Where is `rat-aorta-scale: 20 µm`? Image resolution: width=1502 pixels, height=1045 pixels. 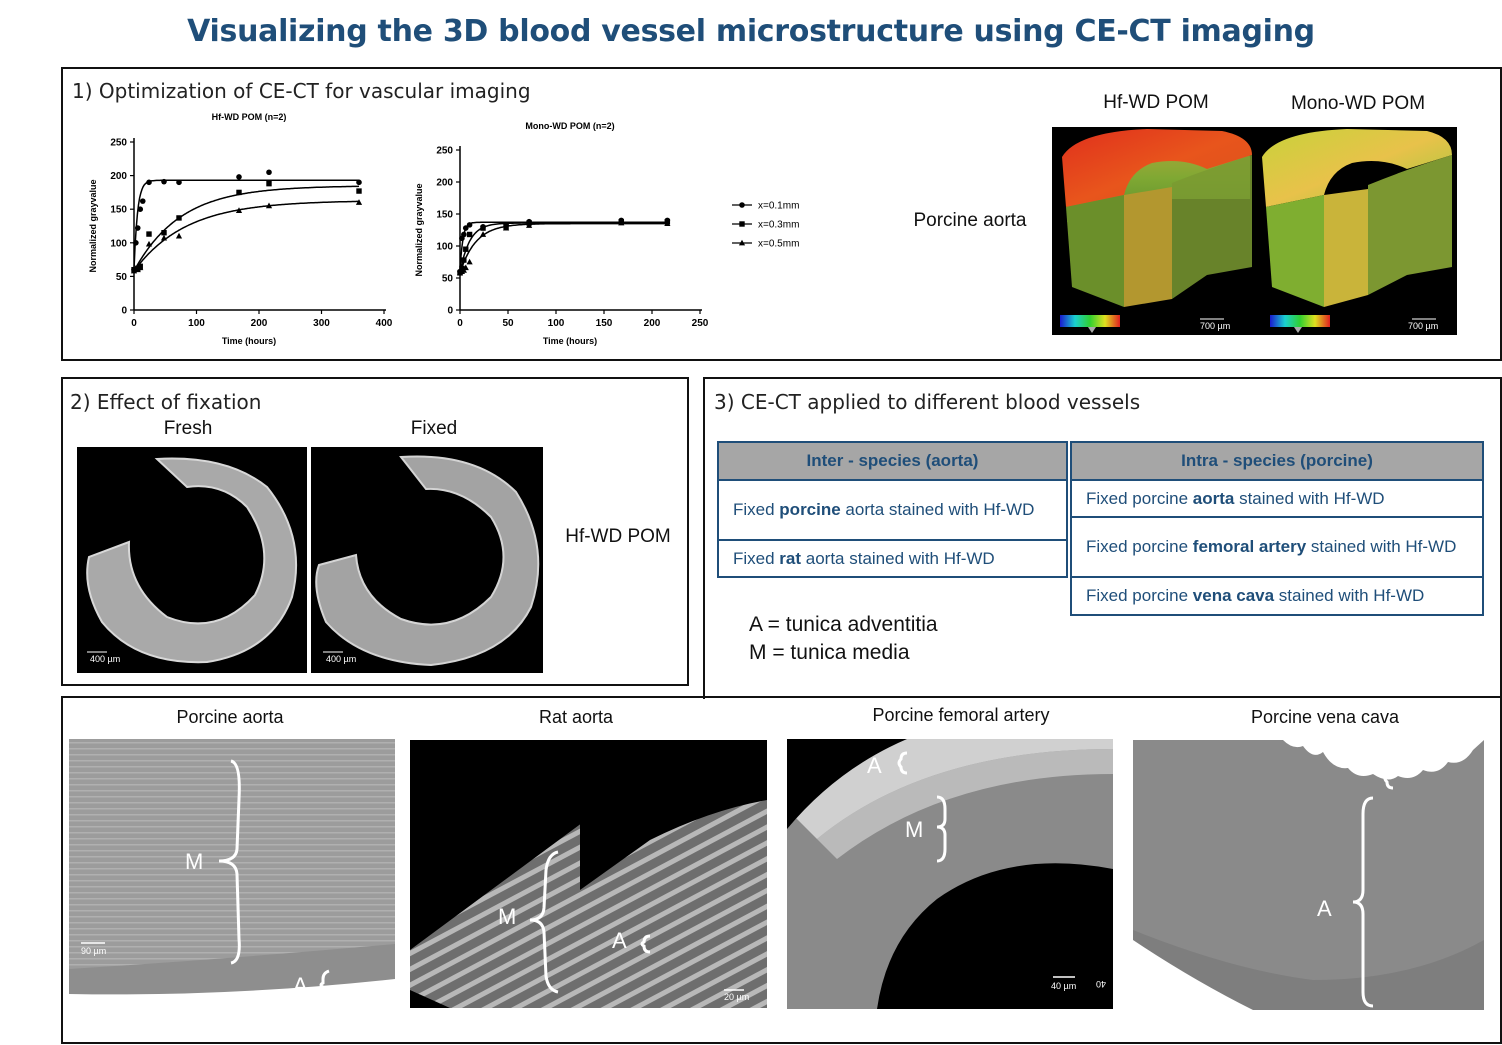
rat-aorta-scale: 20 µm is located at coordinates (737, 997).